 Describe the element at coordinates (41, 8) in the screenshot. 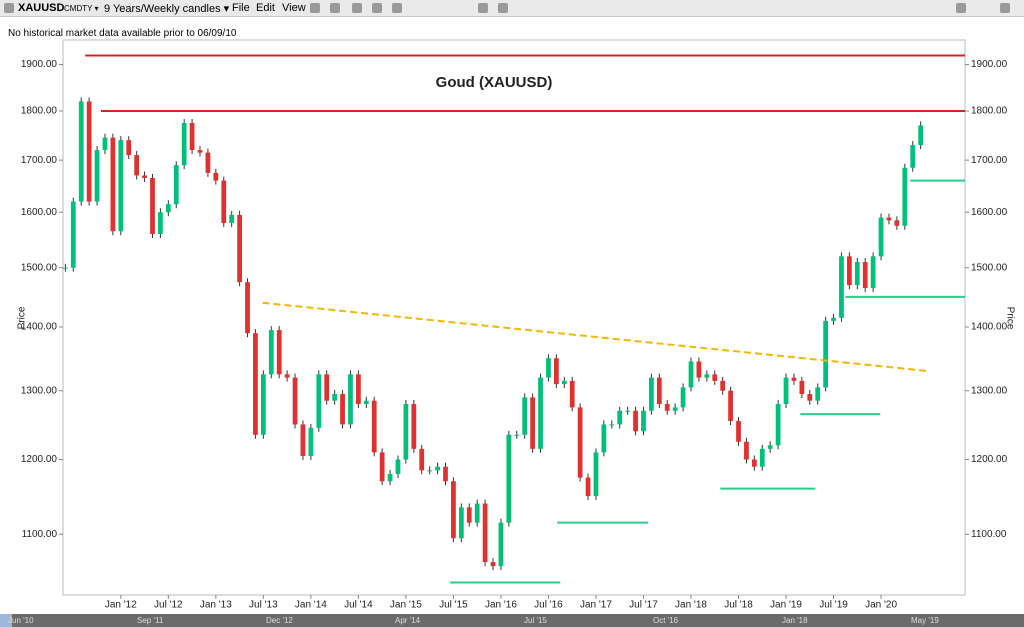

I see `symbol: XAUUSD` at that location.